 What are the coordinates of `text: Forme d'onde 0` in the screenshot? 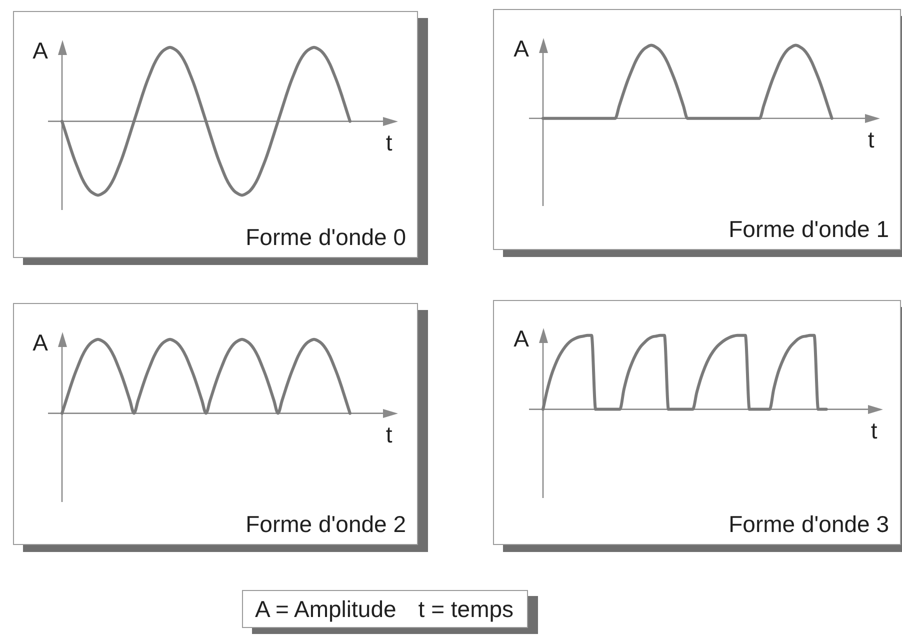 It's located at (326, 237).